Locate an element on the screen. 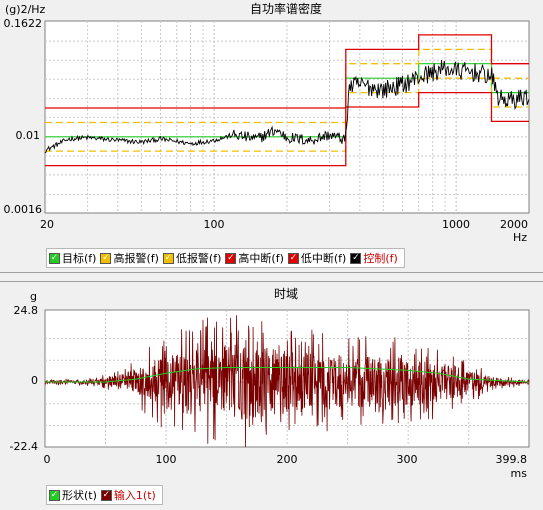 Image resolution: width=543 pixels, height=510 pixels. psd-legend-item: ✓ 高报警(f) is located at coordinates (129, 258).